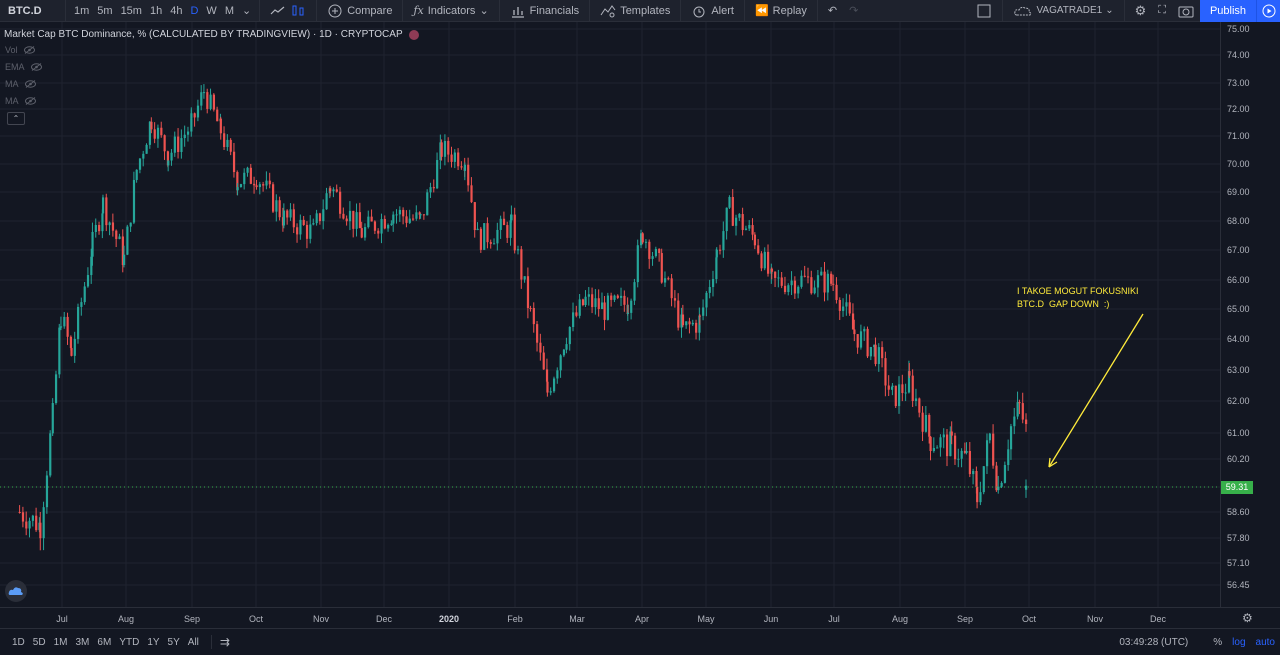 This screenshot has height=655, width=1280. What do you see at coordinates (1239, 642) in the screenshot?
I see `log-toggle: log` at bounding box center [1239, 642].